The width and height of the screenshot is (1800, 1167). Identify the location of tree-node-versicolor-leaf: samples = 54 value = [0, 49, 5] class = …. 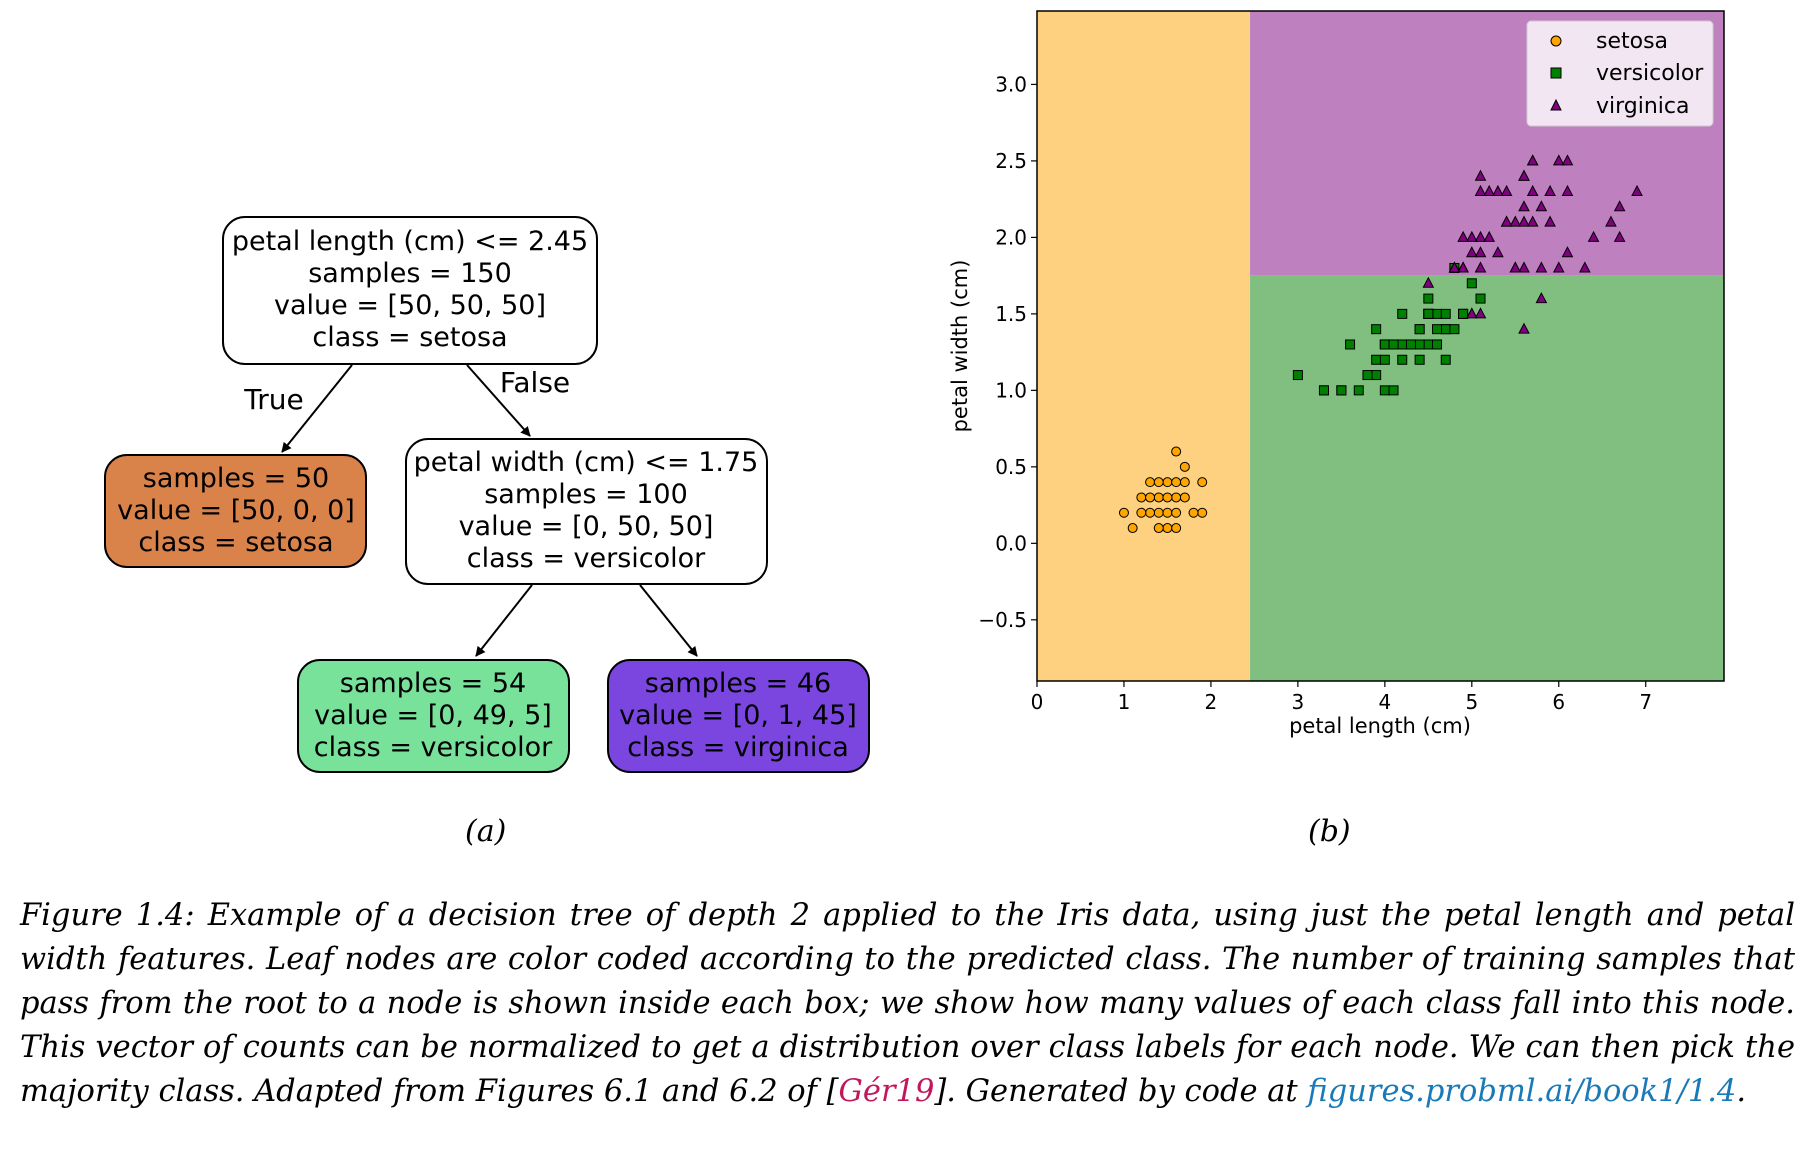
(433, 716).